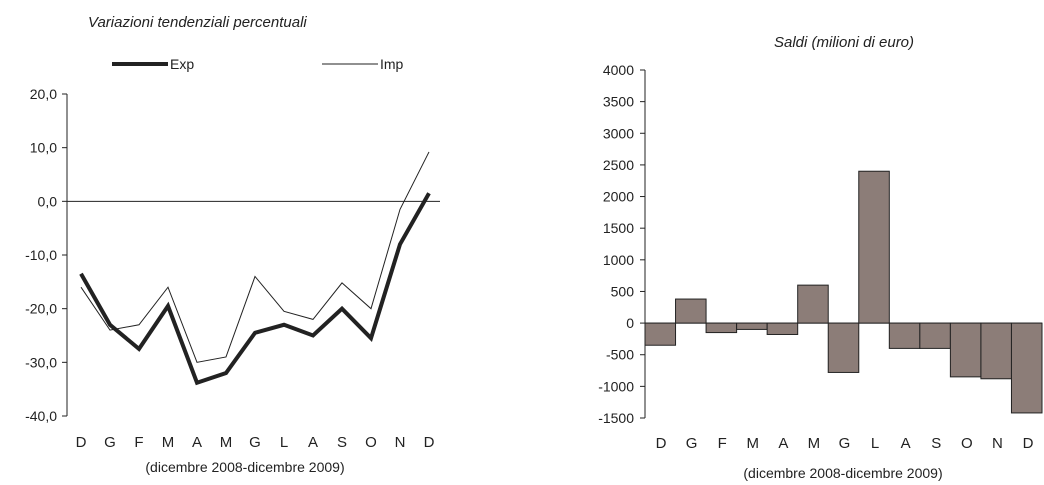 The image size is (1044, 485). Describe the element at coordinates (392, 64) in the screenshot. I see `legend-imp-label: Imp` at that location.